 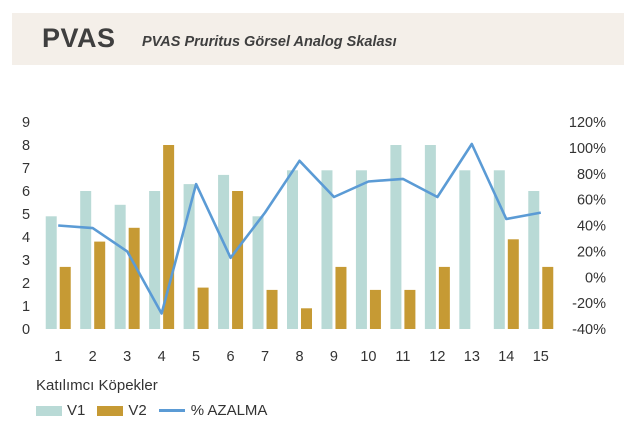 I want to click on y-left-tick-label: 4, so click(x=26, y=238).